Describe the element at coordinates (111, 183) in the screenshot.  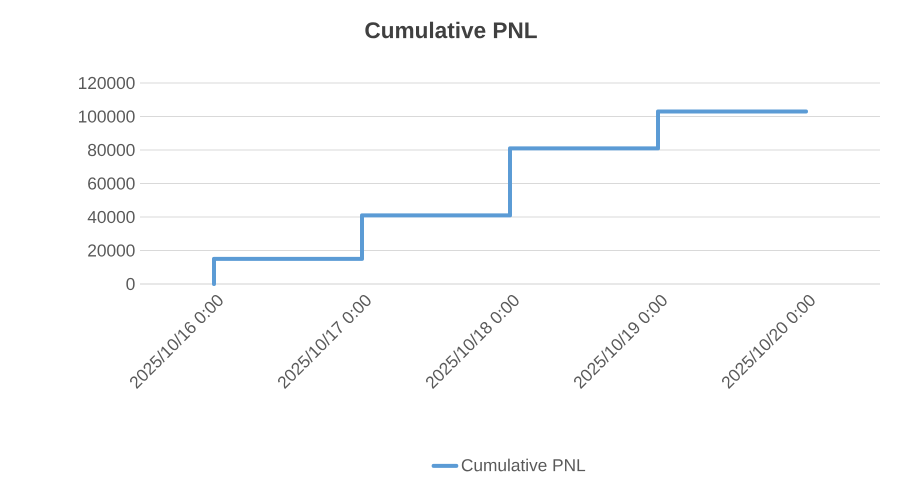
I see `y-tick-label: 60000` at that location.